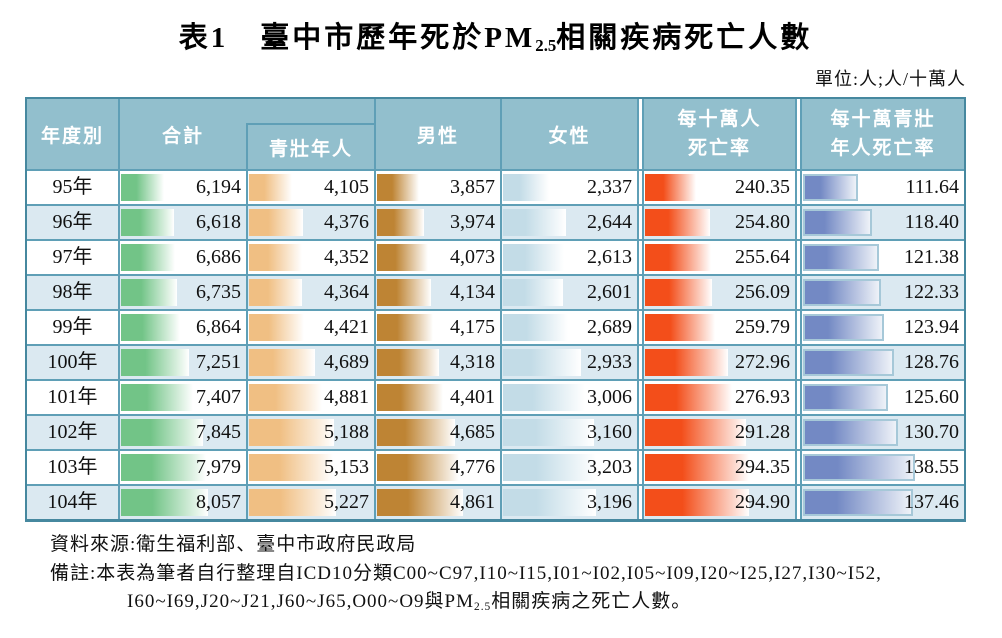 This screenshot has width=1002, height=638. Describe the element at coordinates (73, 398) in the screenshot. I see `year-cell: 101年` at that location.